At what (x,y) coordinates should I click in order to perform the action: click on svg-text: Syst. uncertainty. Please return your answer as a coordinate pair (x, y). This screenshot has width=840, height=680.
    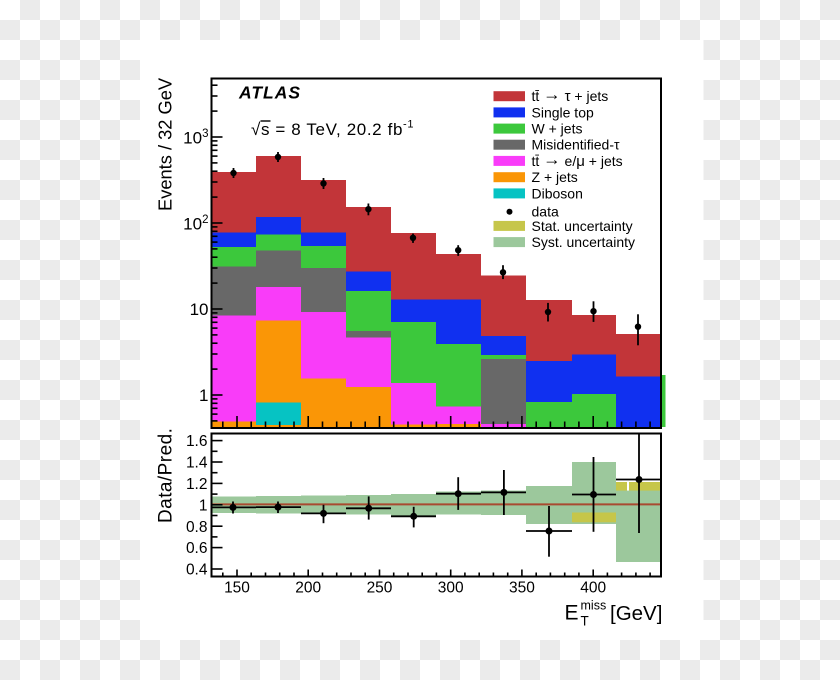
    Looking at the image, I should click on (584, 242).